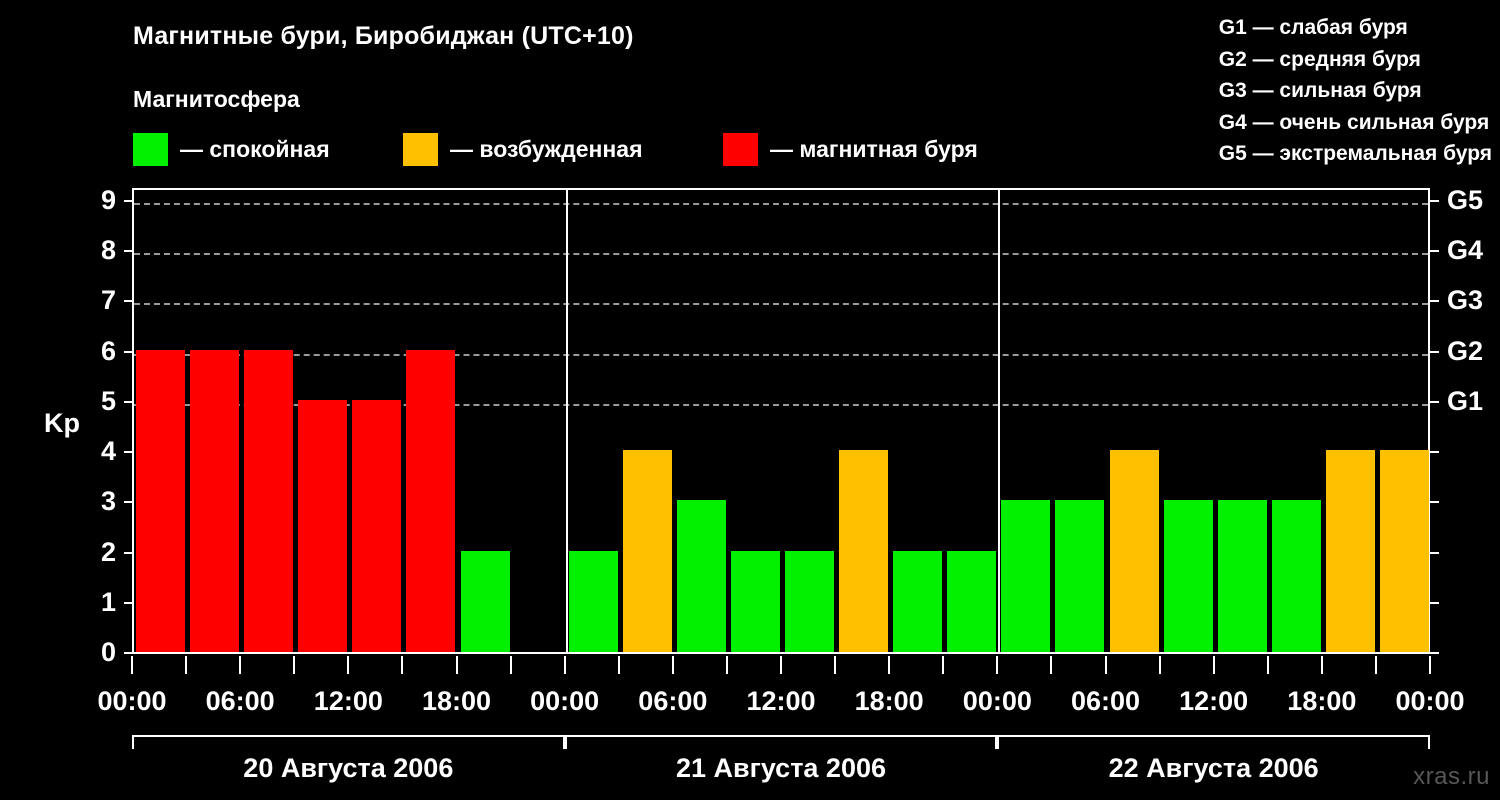 Image resolution: width=1500 pixels, height=800 pixels. Describe the element at coordinates (108, 300) in the screenshot. I see `y-tick-label-7: 7` at that location.